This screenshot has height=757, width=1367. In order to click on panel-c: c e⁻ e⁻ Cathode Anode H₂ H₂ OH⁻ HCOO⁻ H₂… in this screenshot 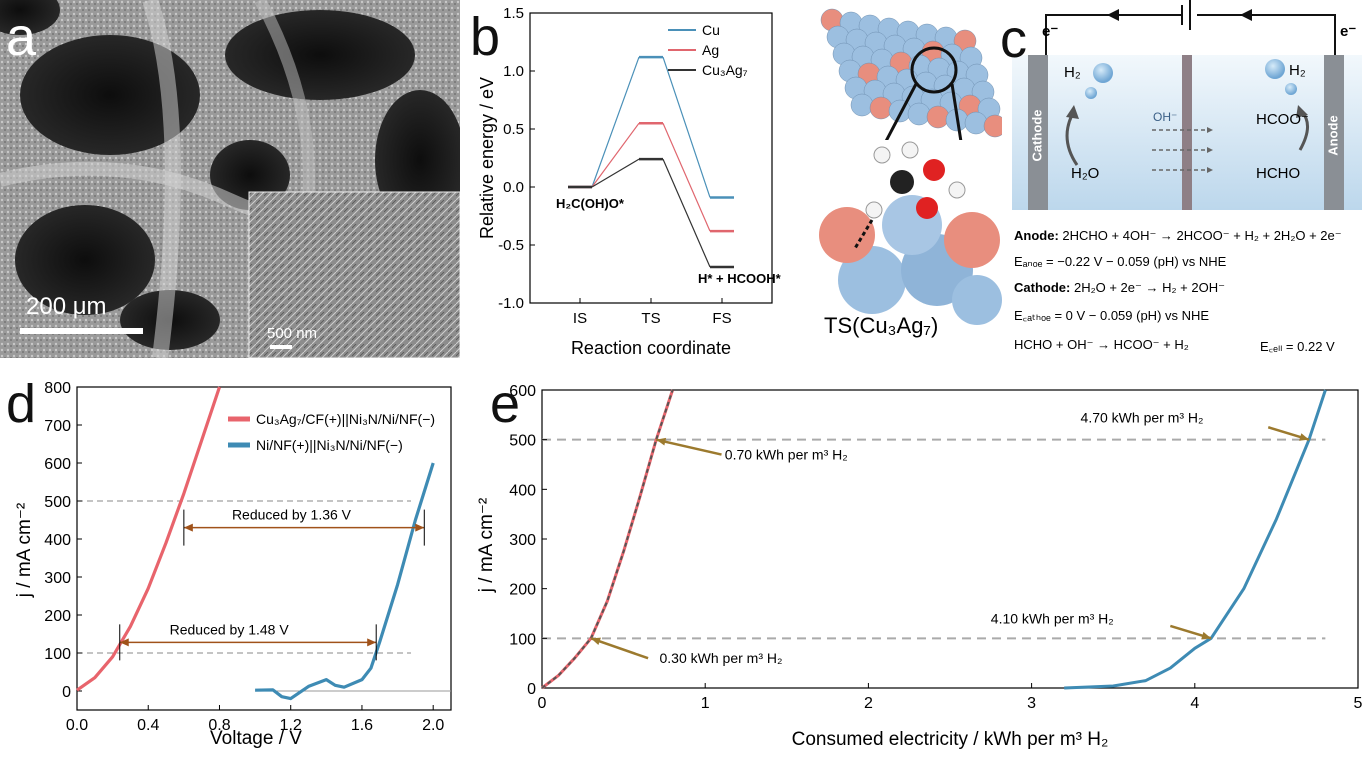, I will do `click(1183, 179)`.